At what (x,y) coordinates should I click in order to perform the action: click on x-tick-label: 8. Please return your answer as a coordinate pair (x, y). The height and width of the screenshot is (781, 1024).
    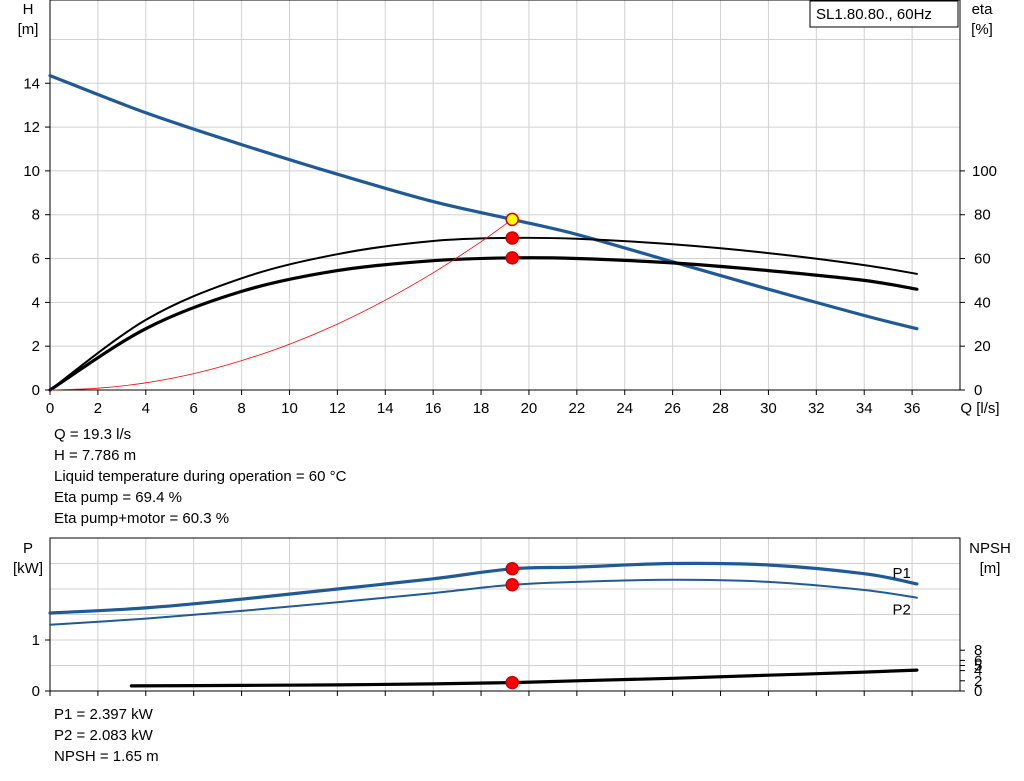
    Looking at the image, I should click on (241, 408).